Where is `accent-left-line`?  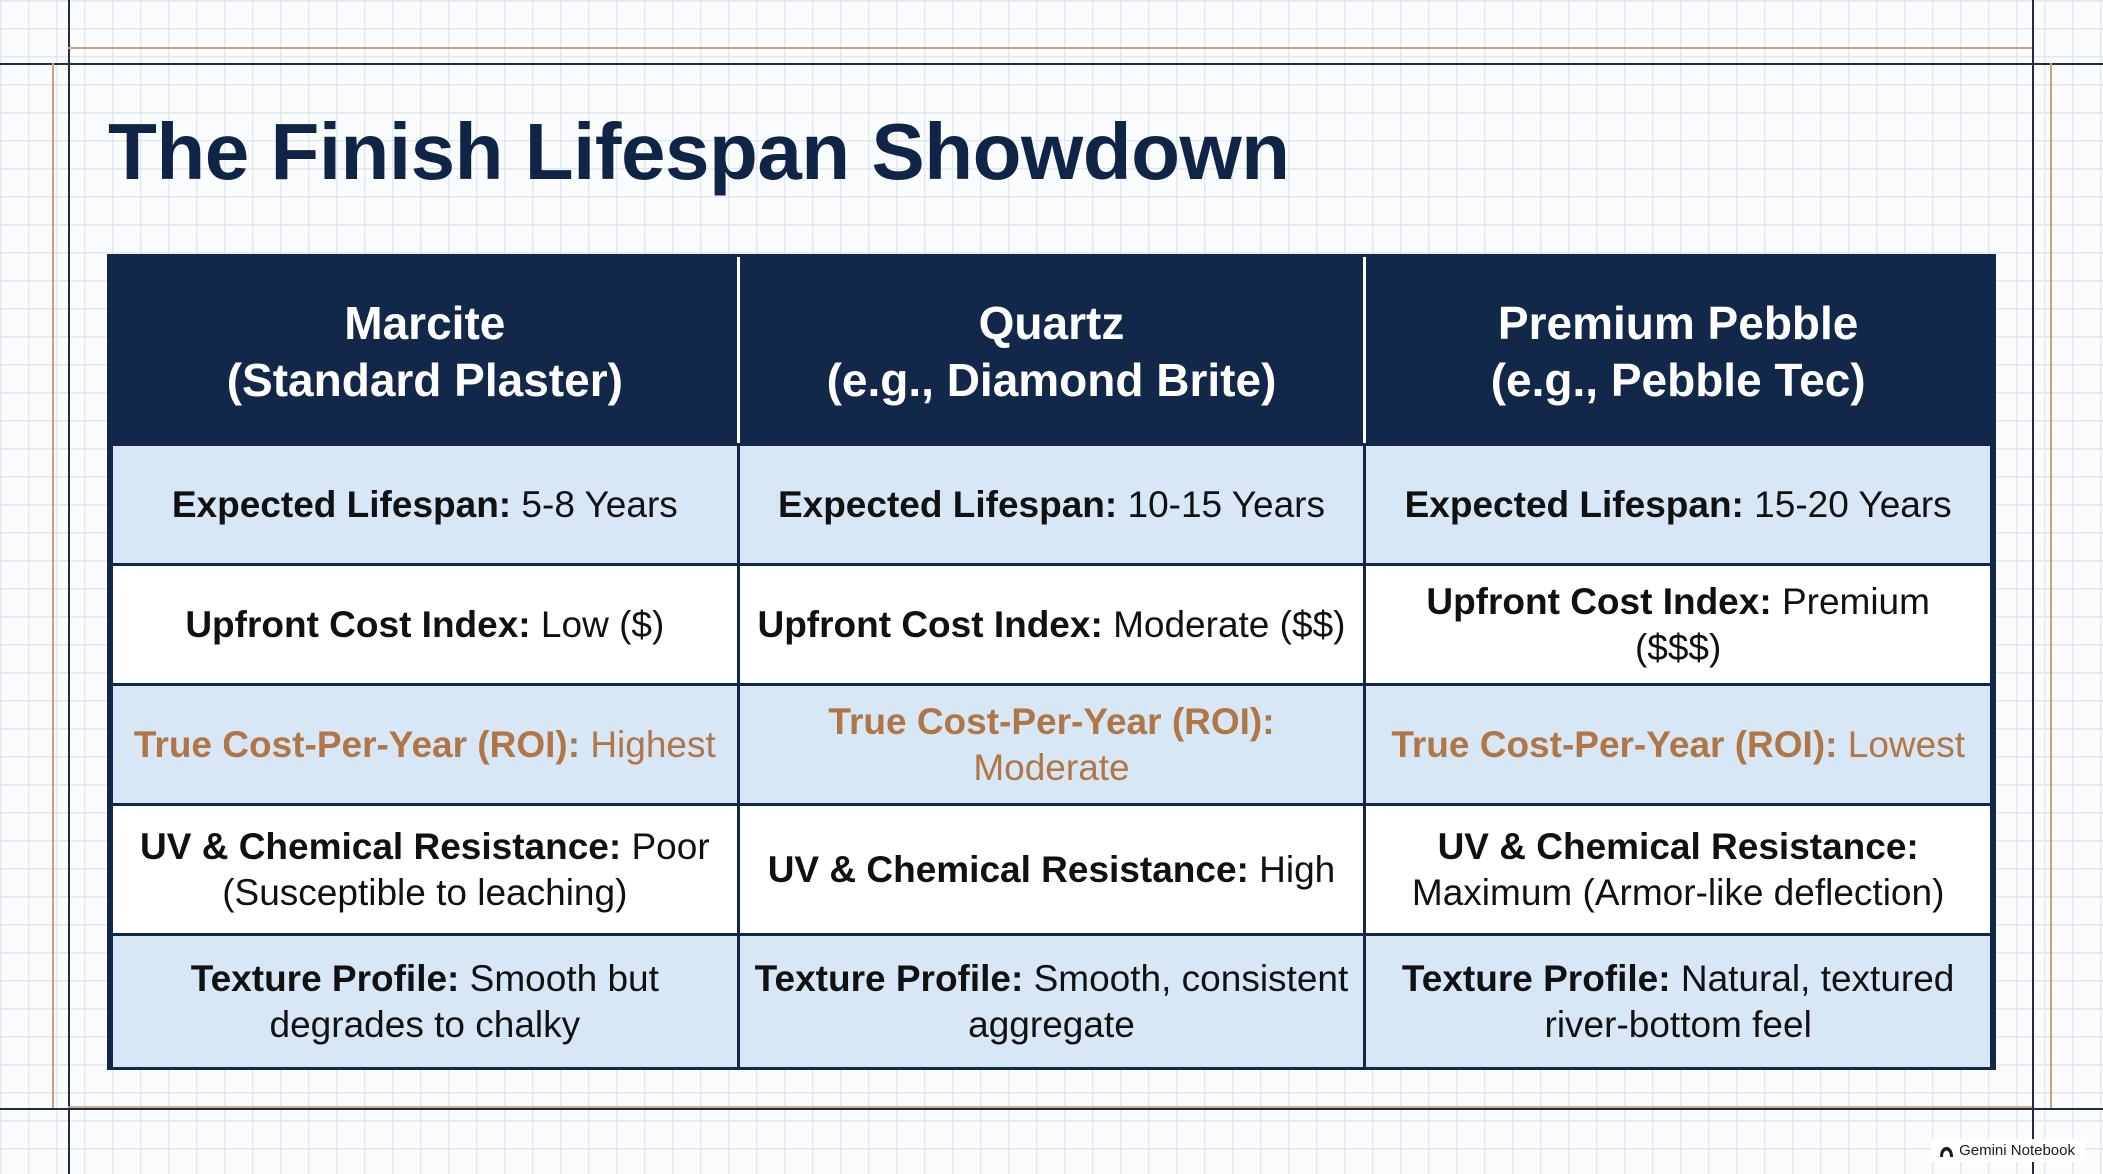 accent-left-line is located at coordinates (53, 585).